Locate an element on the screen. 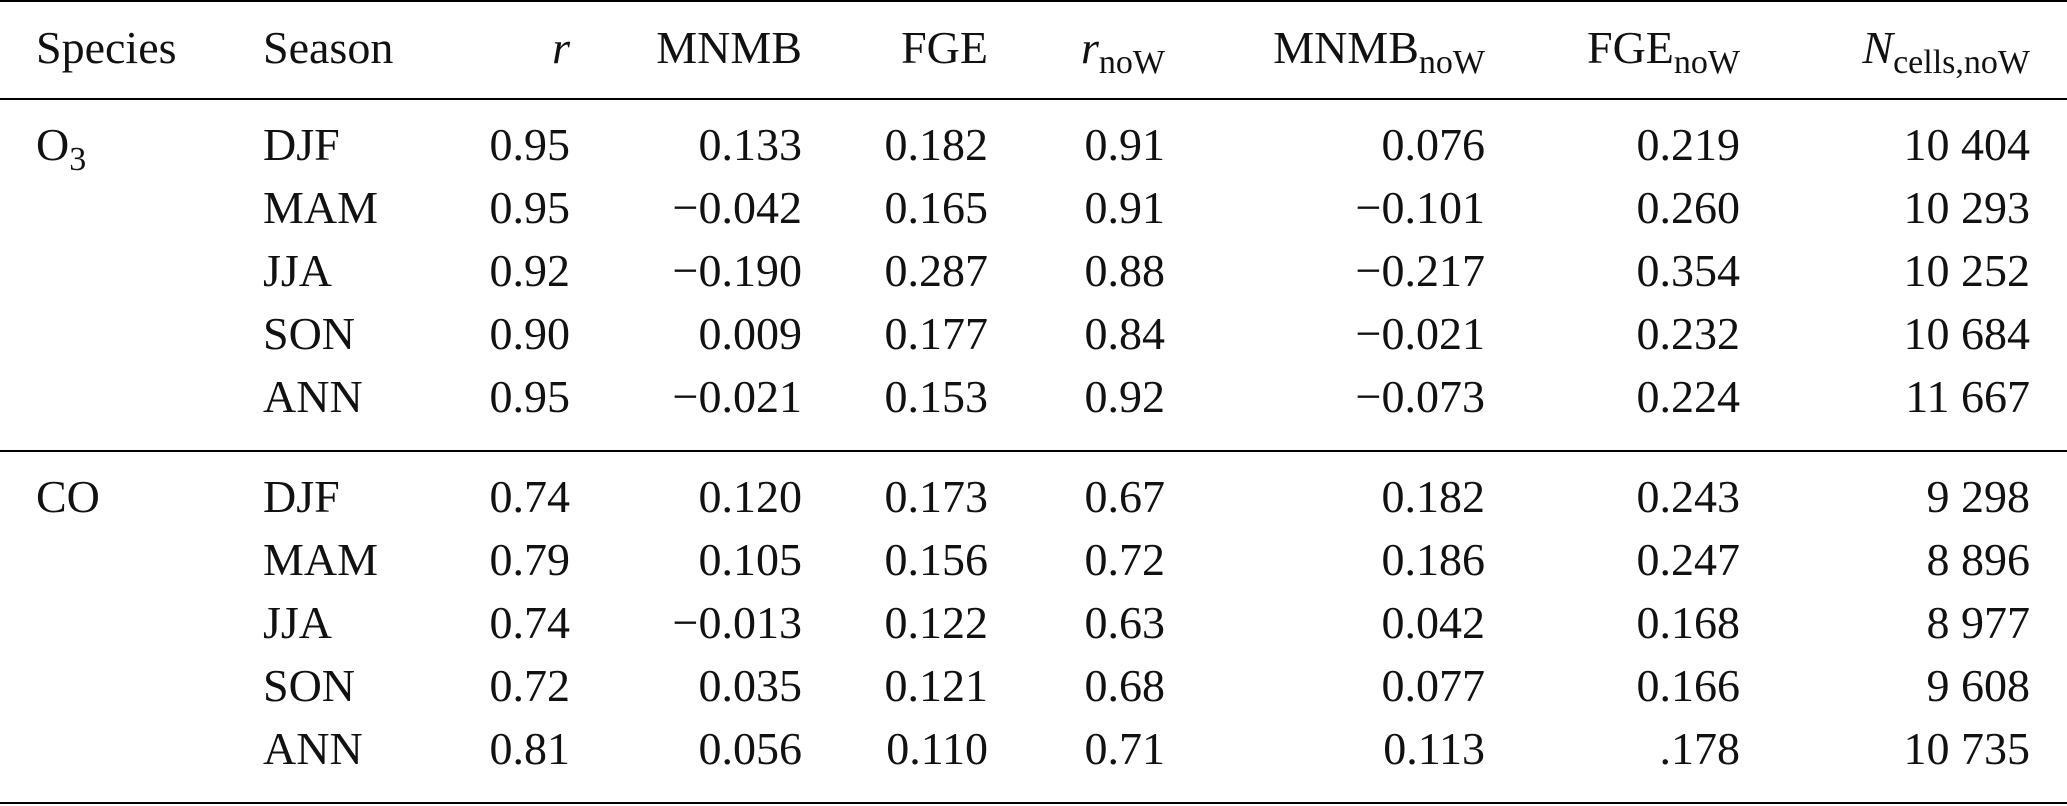  season-cell: ANN is located at coordinates (313, 748).